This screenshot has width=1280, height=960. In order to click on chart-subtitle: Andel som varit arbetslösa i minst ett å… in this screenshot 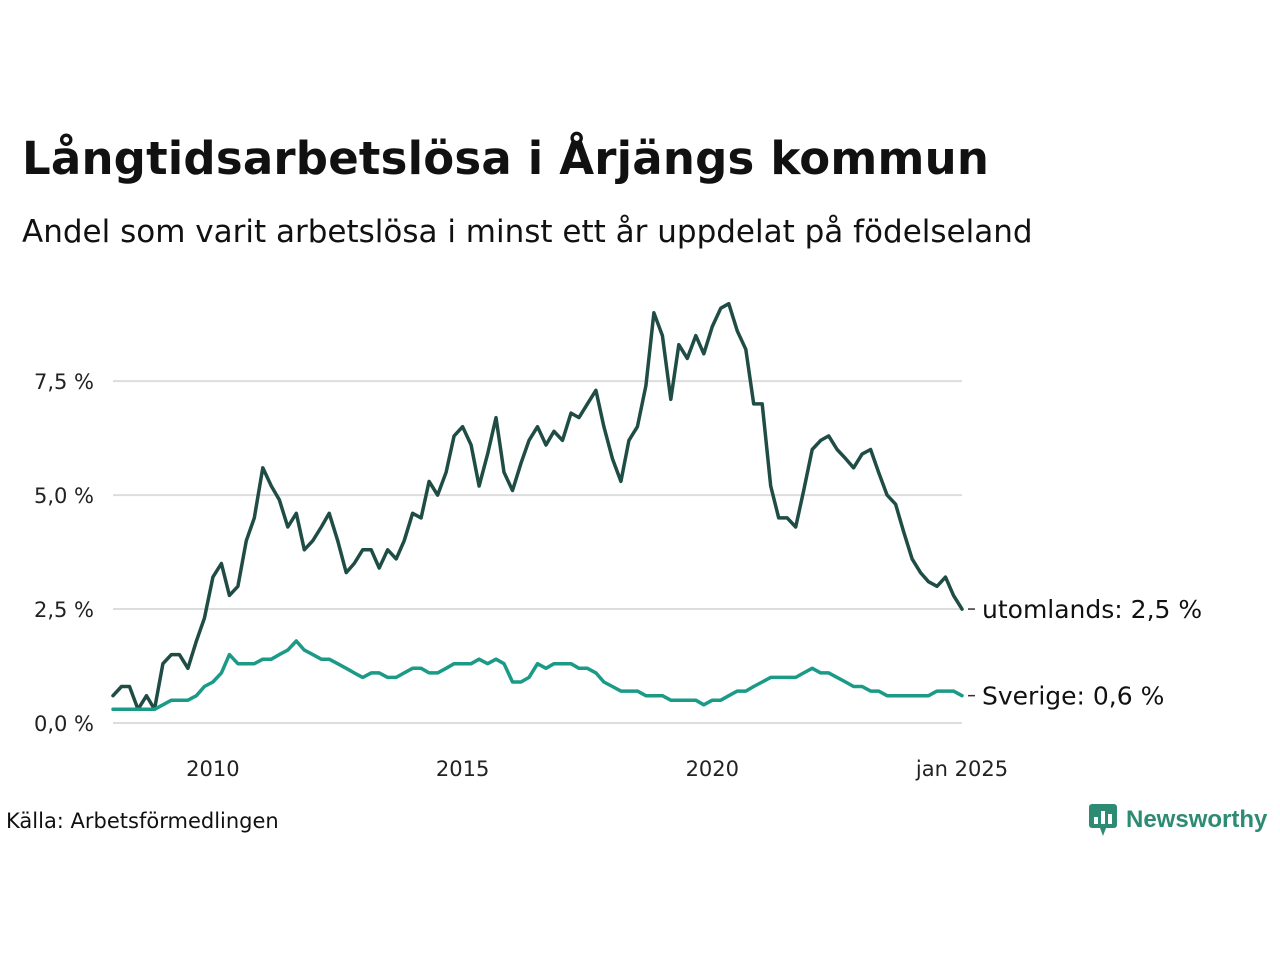, I will do `click(527, 232)`.